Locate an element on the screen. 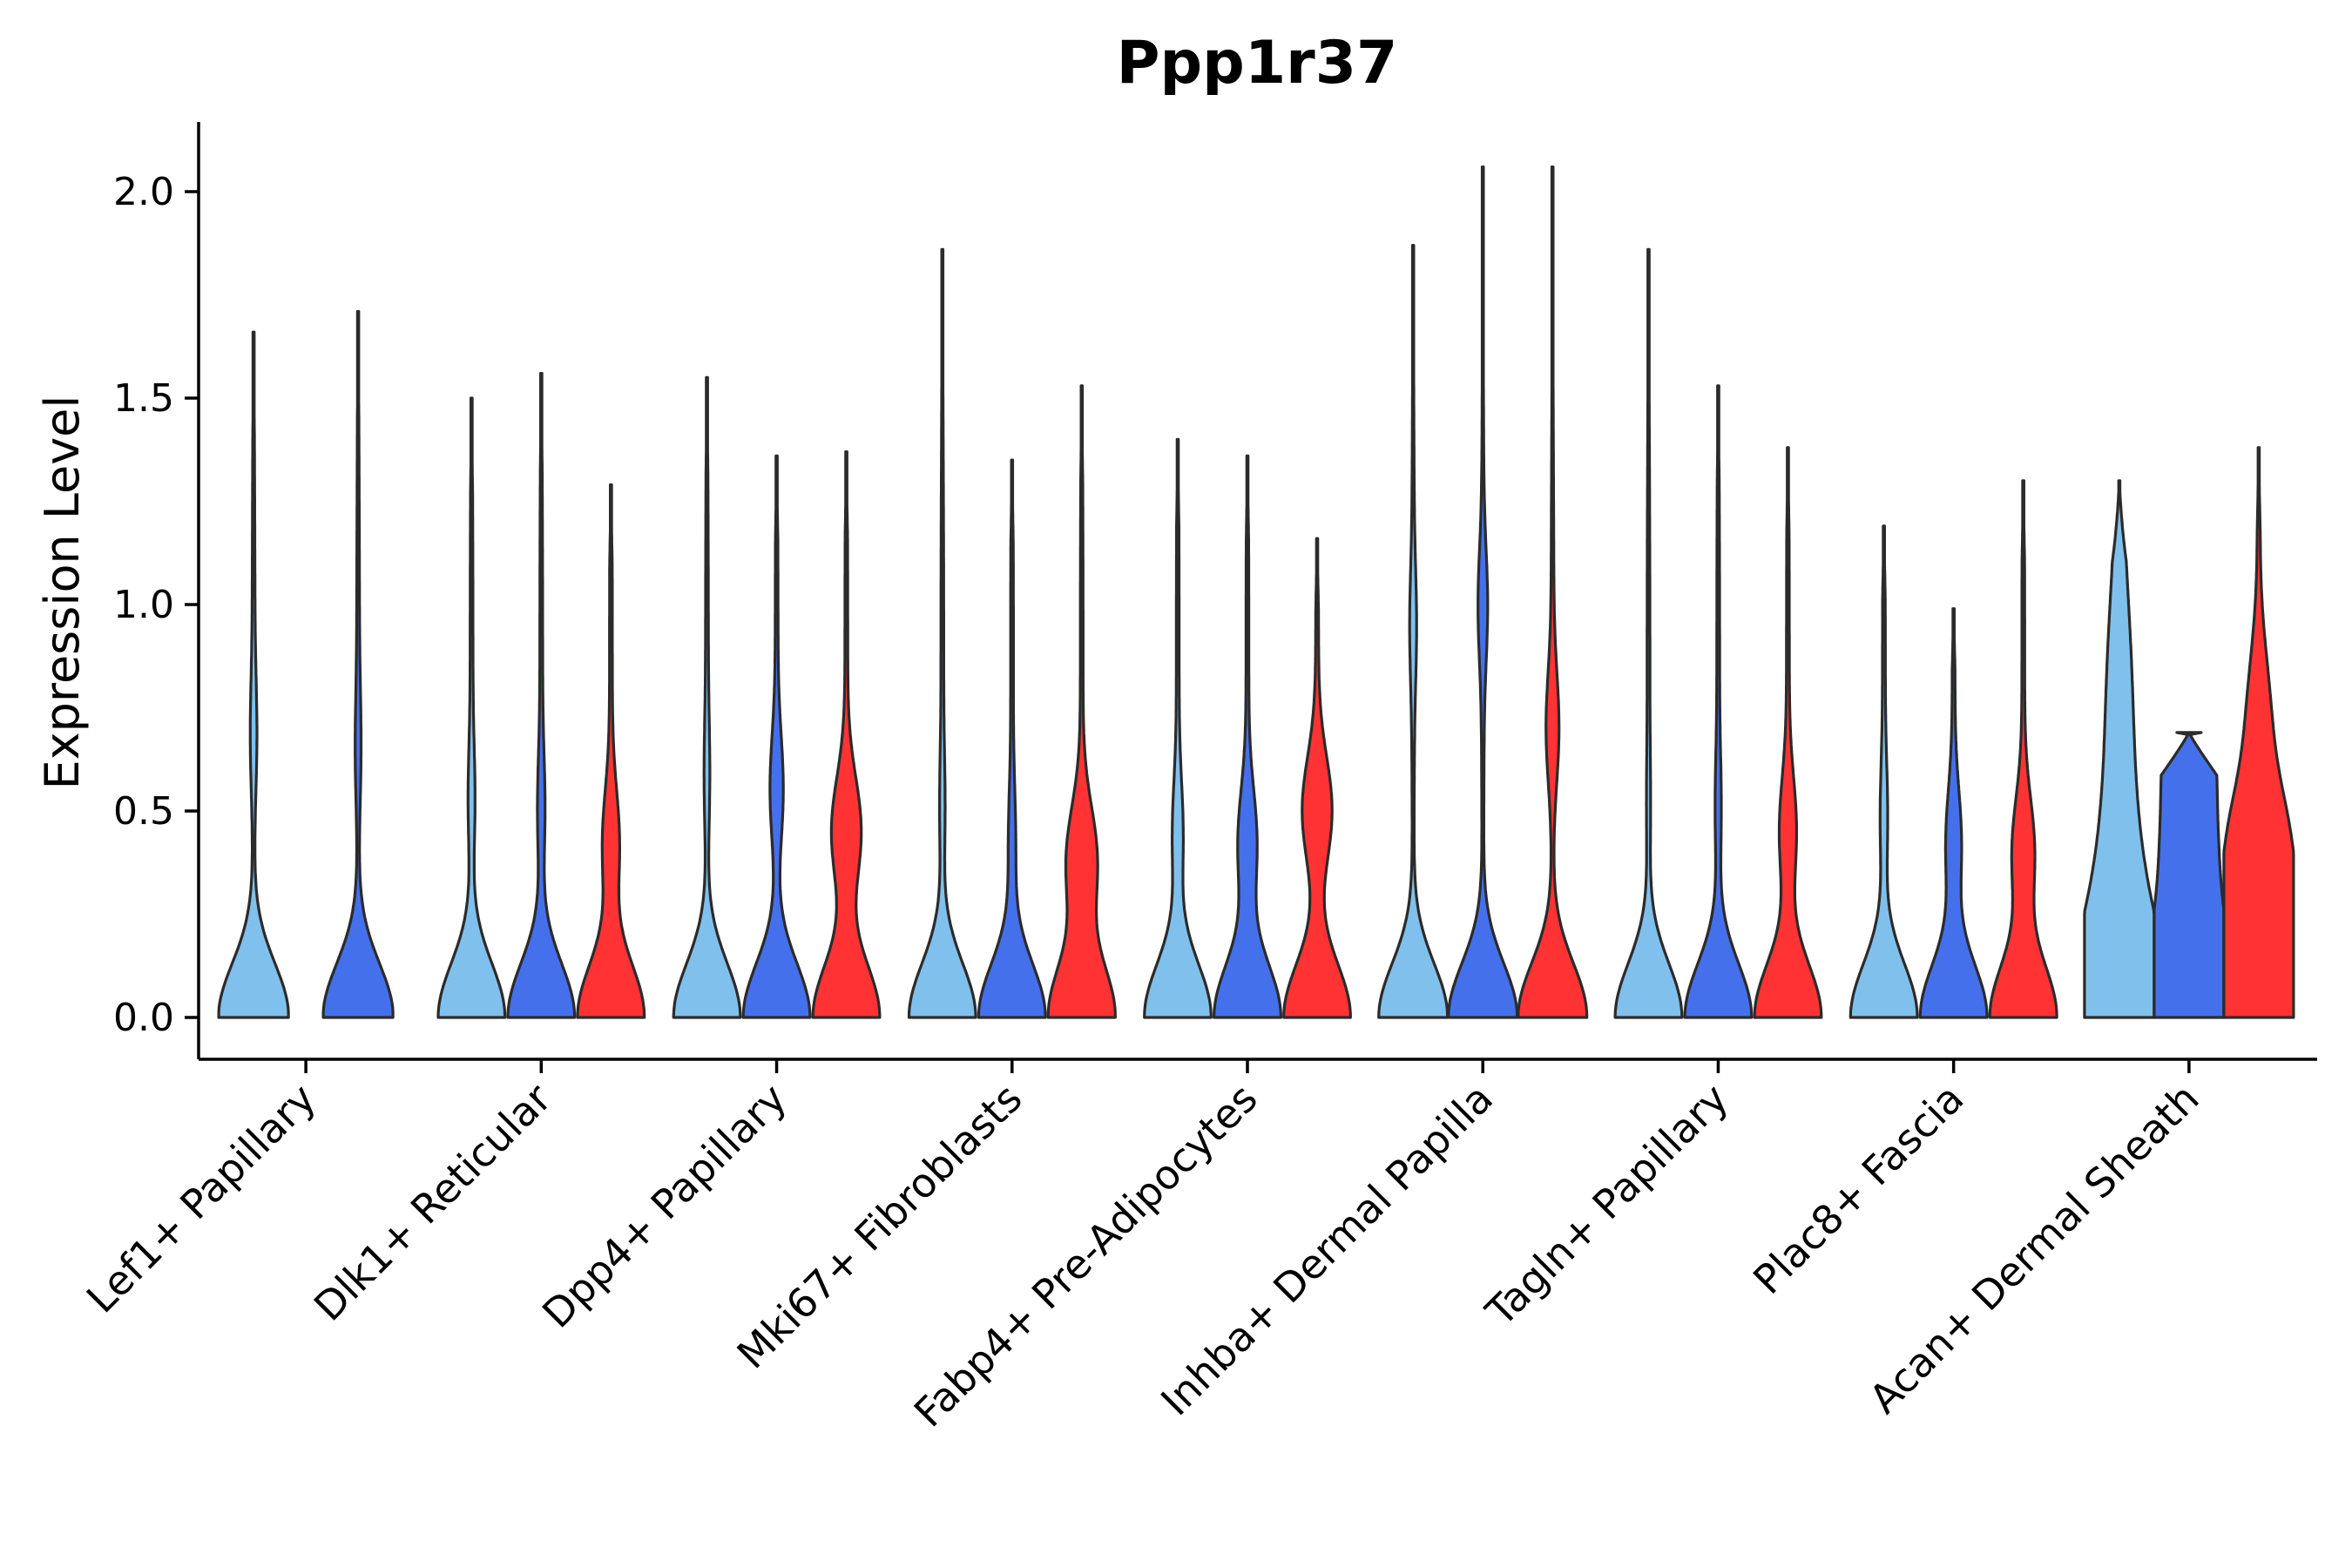  x-tick-label: Tagln+ Papillary is located at coordinates (1607, 1205).